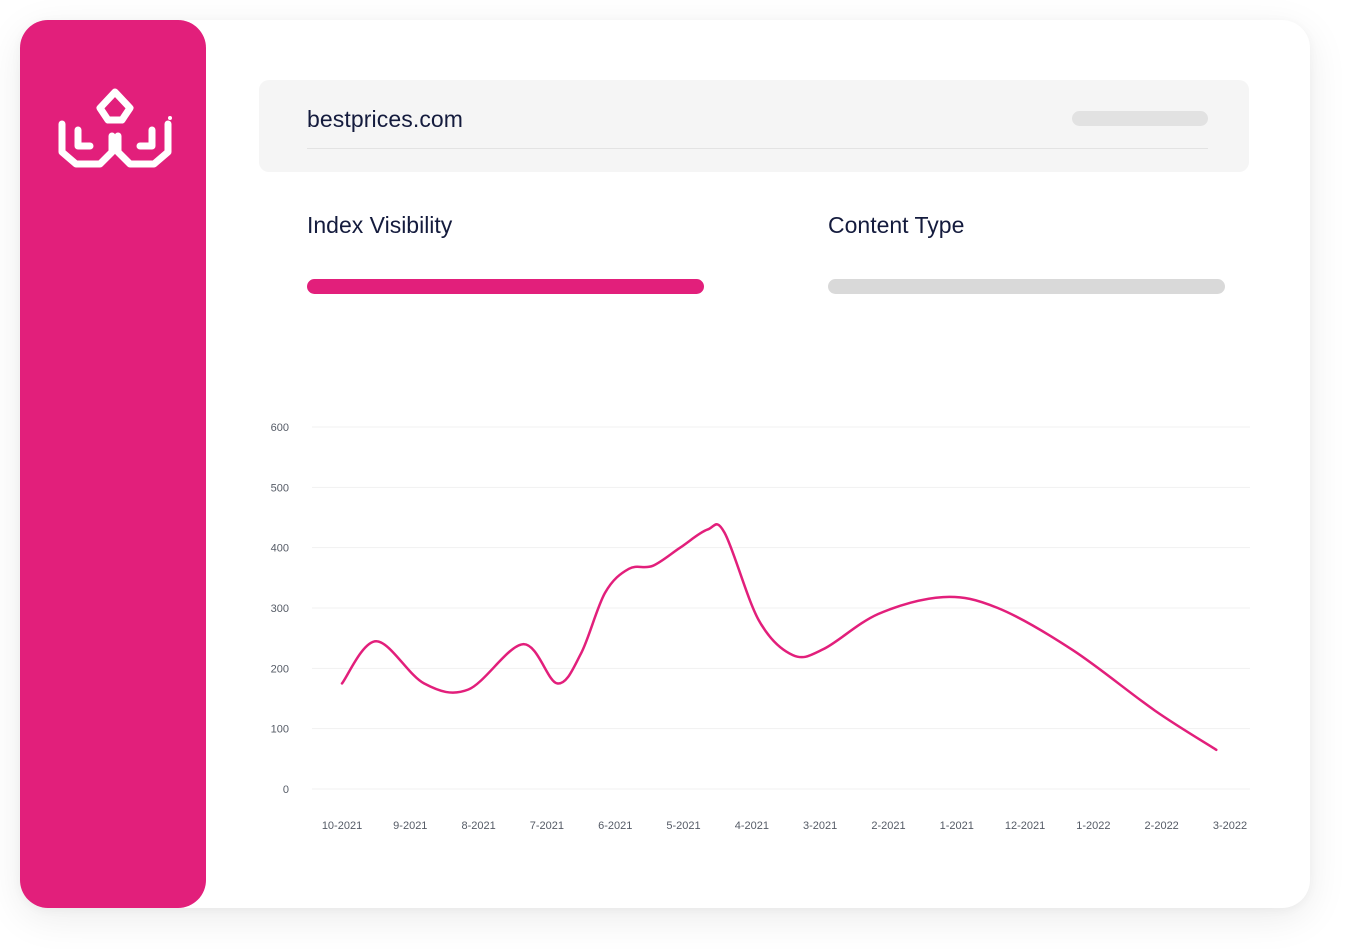  What do you see at coordinates (1026, 286) in the screenshot?
I see `tab-content-type-indicator` at bounding box center [1026, 286].